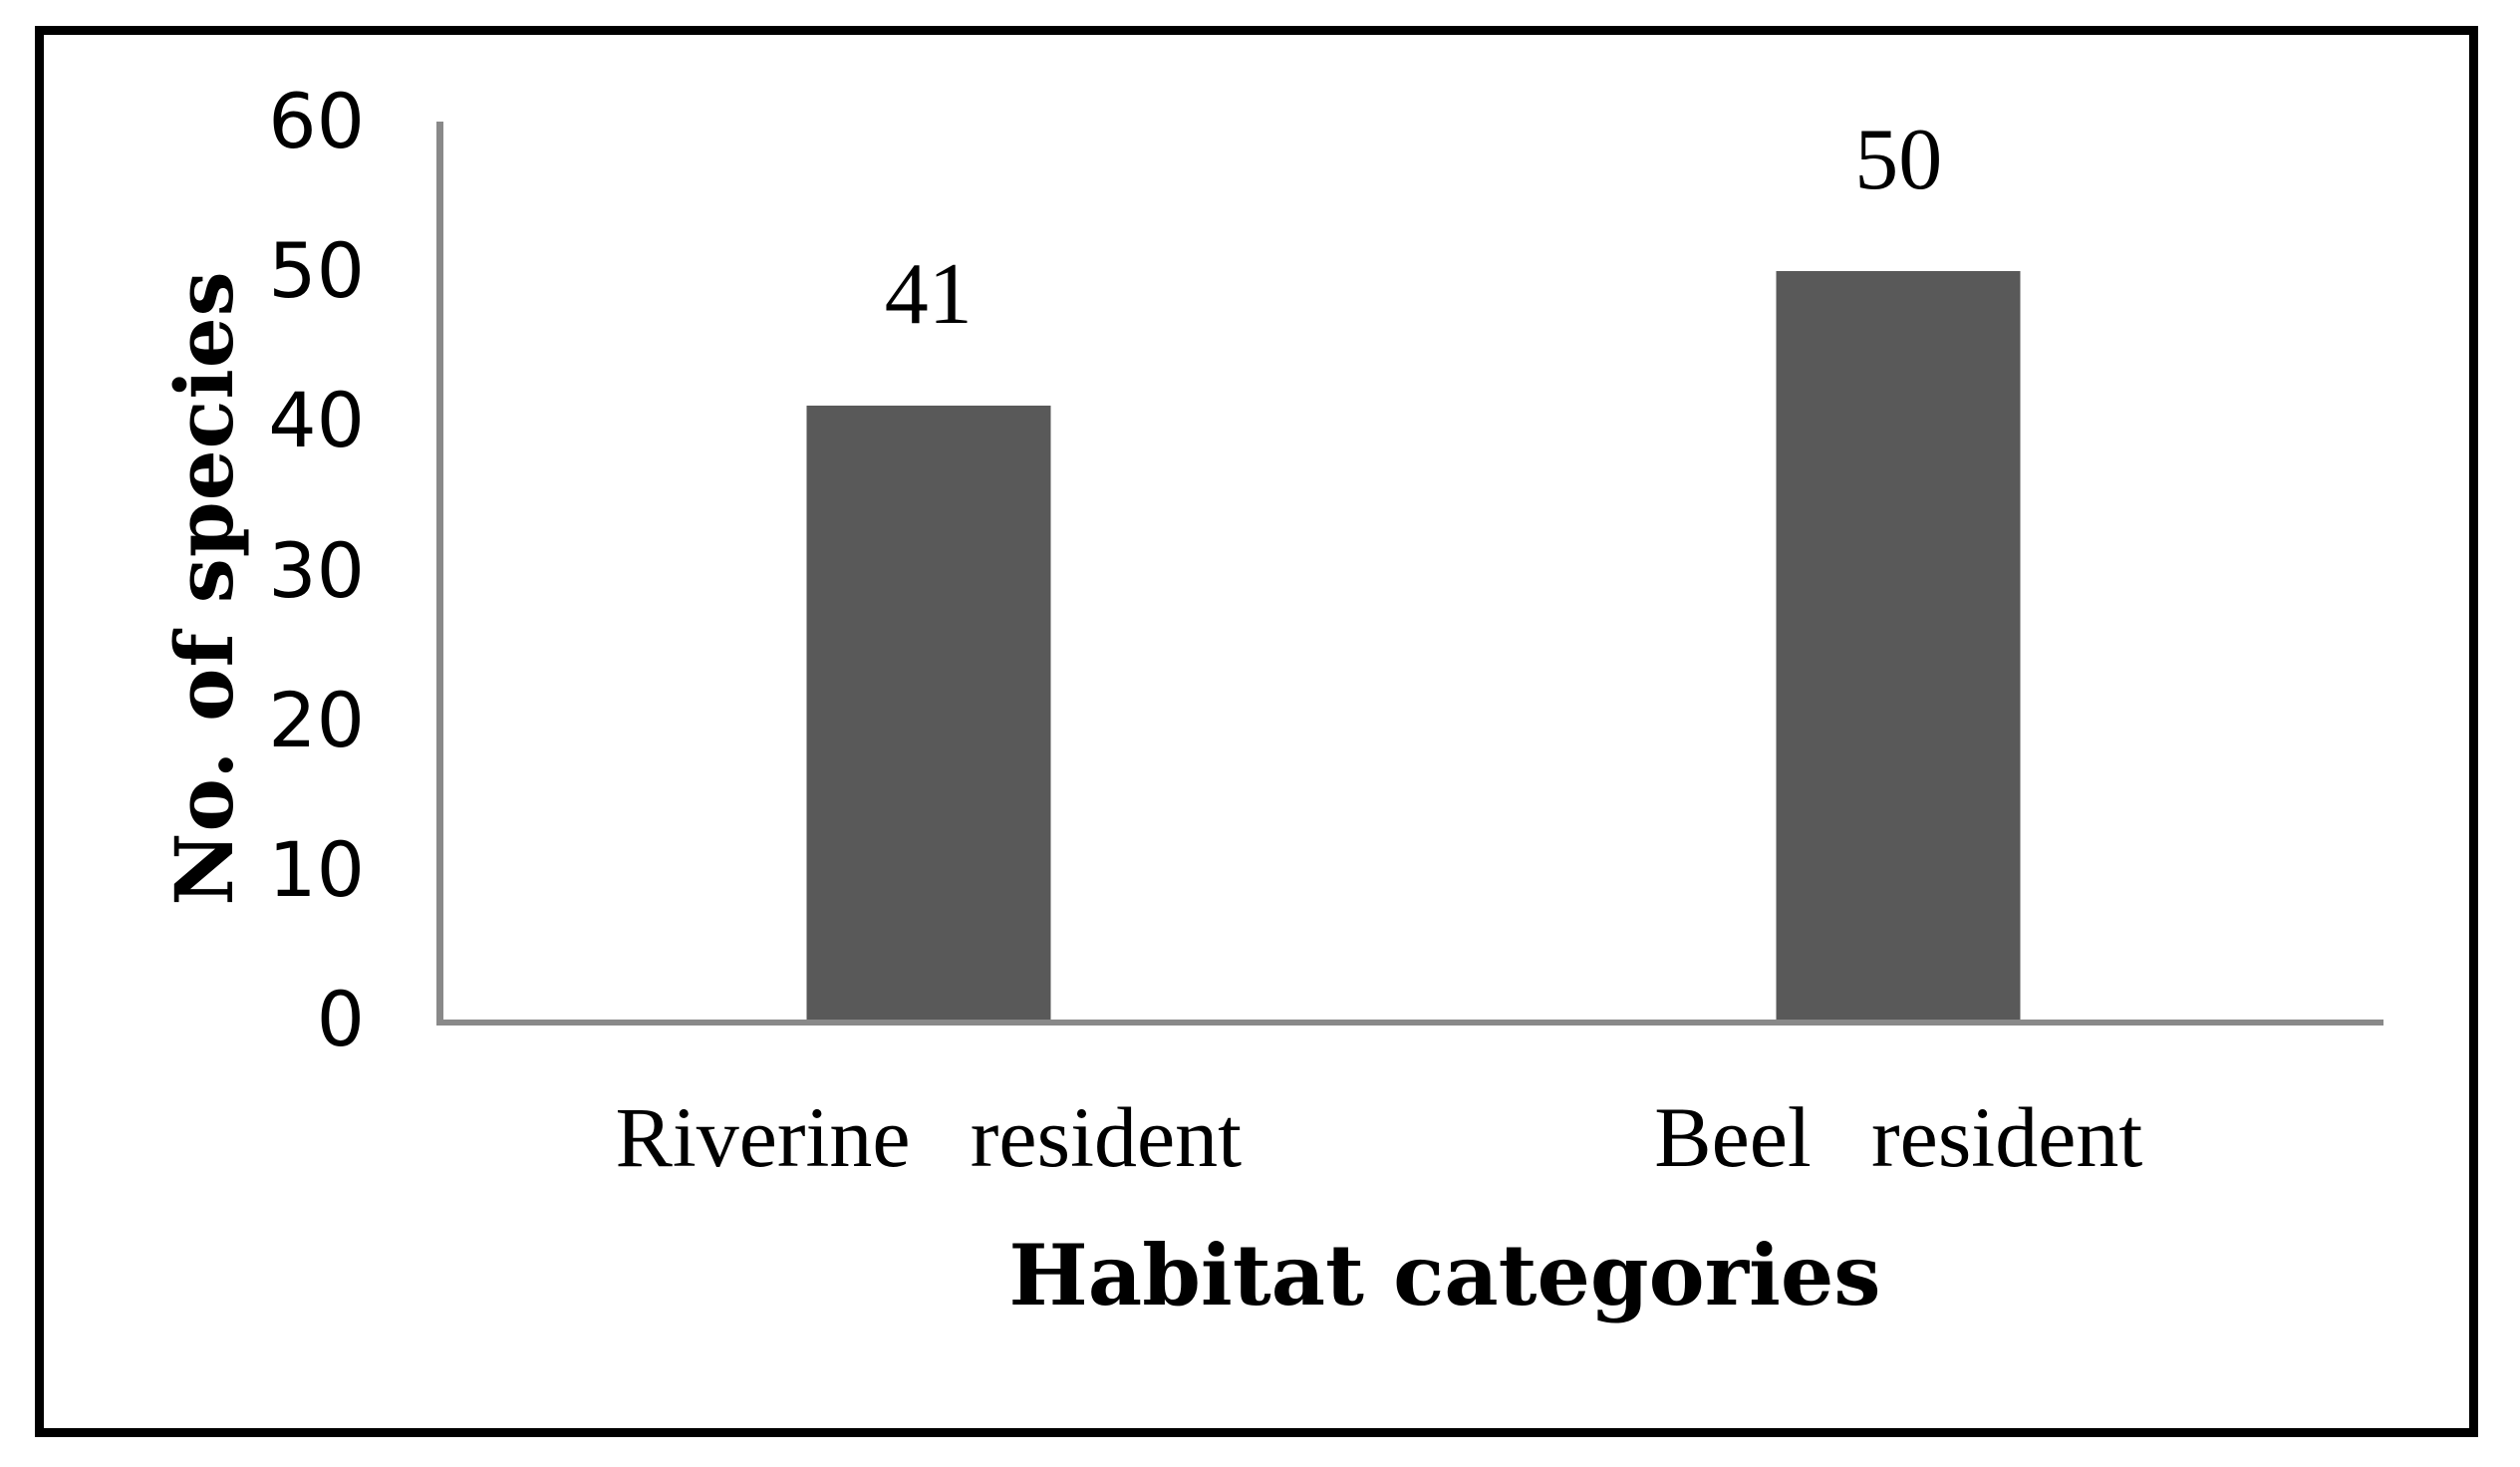 The image size is (2520, 1467). Describe the element at coordinates (232, 570) in the screenshot. I see `y-axis-ticks: 0 10 20 30 40 50 60` at that location.